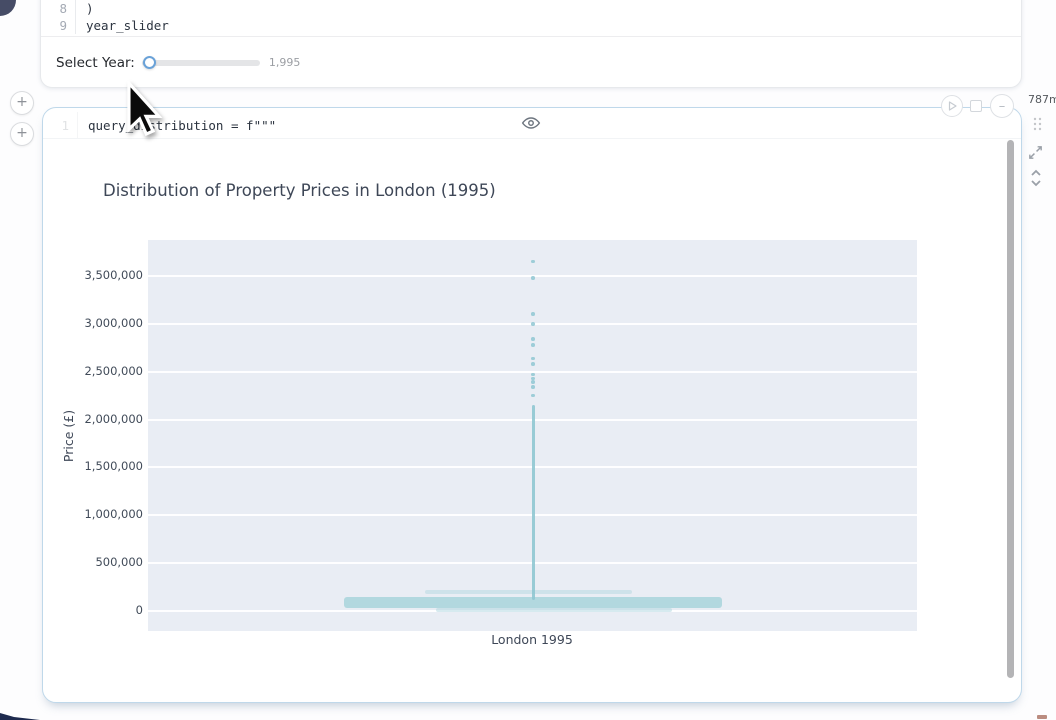 This screenshot has width=1056, height=720. What do you see at coordinates (119, 562) in the screenshot?
I see `y-tick-label: 500,000` at bounding box center [119, 562].